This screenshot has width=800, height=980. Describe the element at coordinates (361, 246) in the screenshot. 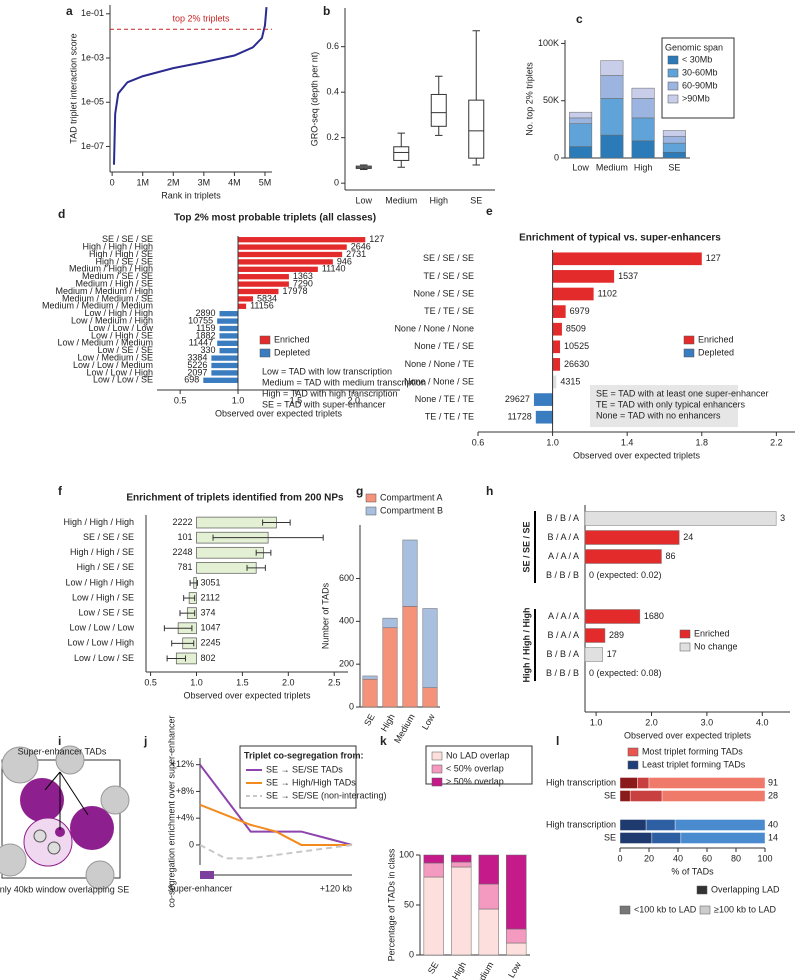

I see `count-label: 2646` at that location.